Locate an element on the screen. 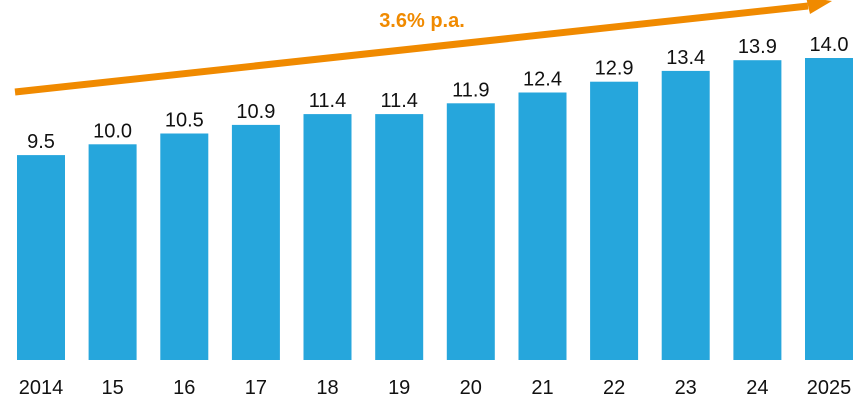 The image size is (864, 405). growth-arrowhead is located at coordinates (819, 7).